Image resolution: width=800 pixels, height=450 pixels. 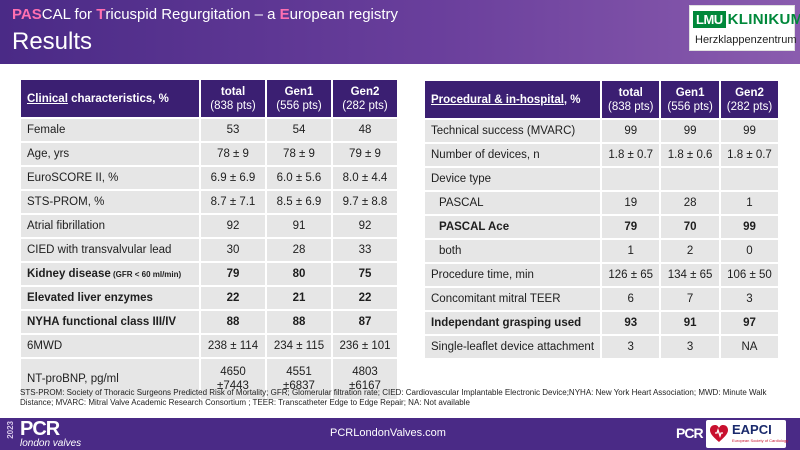 What do you see at coordinates (749, 323) in the screenshot?
I see `table-cell: 97` at bounding box center [749, 323].